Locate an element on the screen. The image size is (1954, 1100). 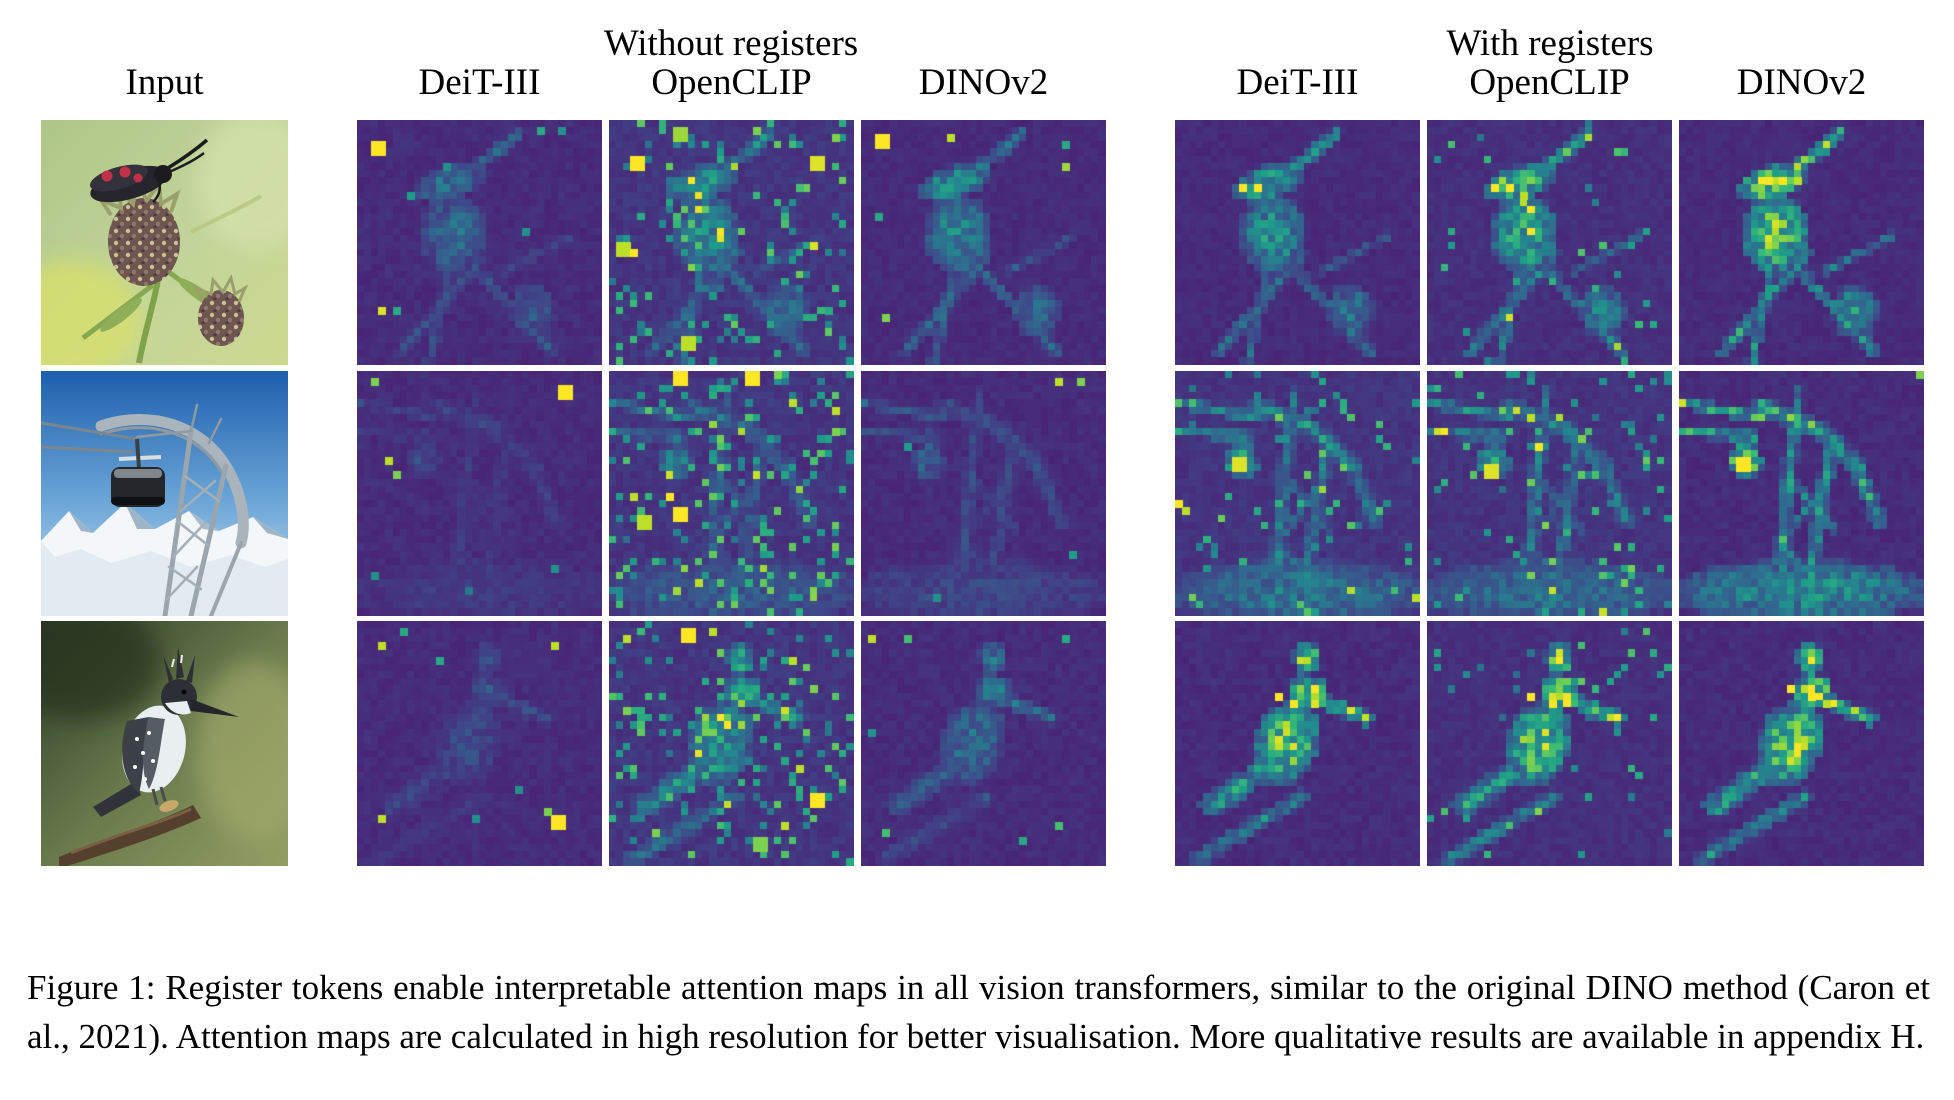
kingfisher-shape is located at coordinates (166, 732).